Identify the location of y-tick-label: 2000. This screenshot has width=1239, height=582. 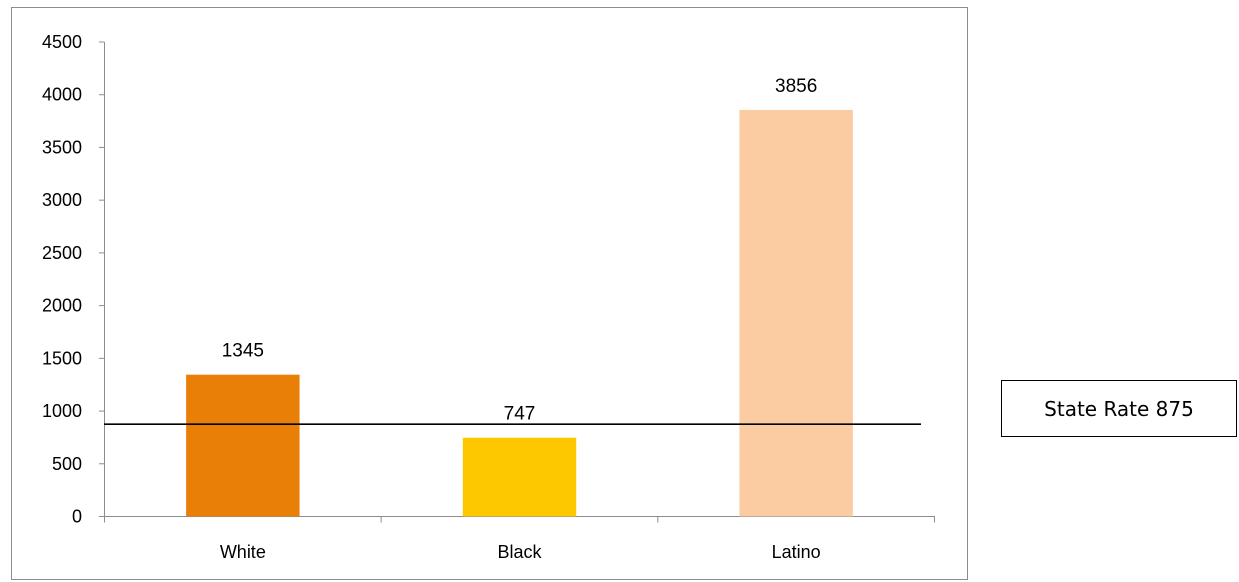
(62, 306).